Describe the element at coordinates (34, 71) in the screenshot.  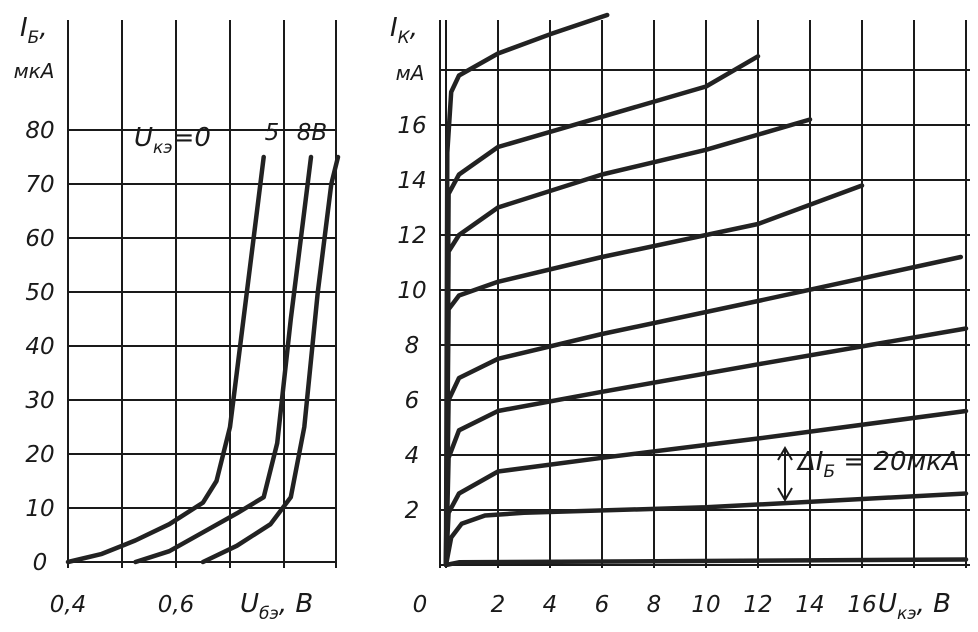
I see `left-y-unit-label: мкА` at that location.